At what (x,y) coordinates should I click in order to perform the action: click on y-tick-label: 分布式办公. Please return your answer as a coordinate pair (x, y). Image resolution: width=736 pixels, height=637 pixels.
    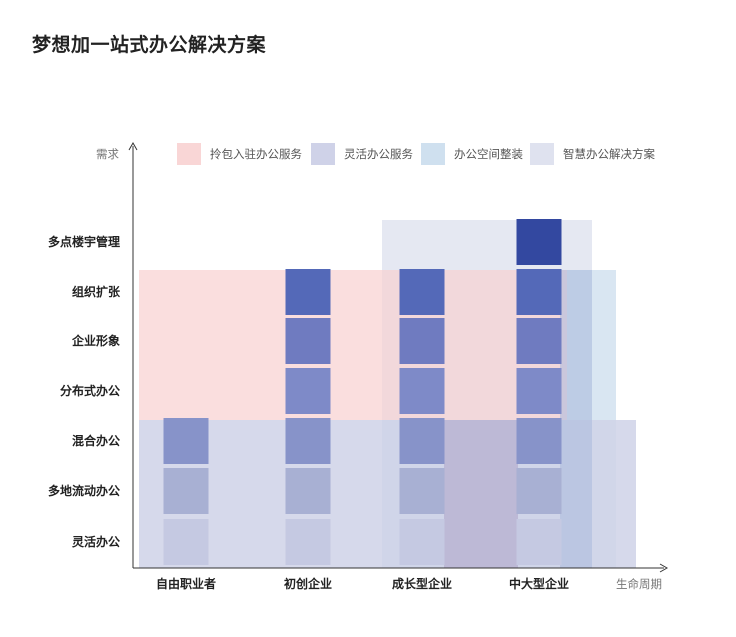
    Looking at the image, I should click on (90, 390).